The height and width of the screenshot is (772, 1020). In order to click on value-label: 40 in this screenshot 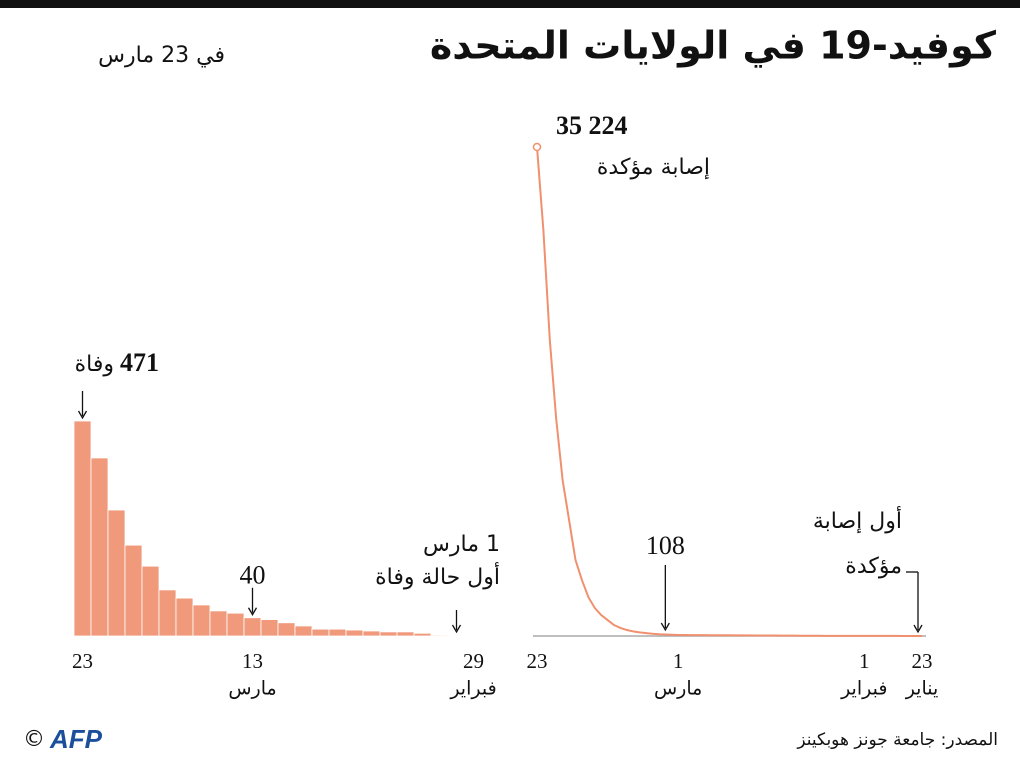, I will do `click(253, 575)`.